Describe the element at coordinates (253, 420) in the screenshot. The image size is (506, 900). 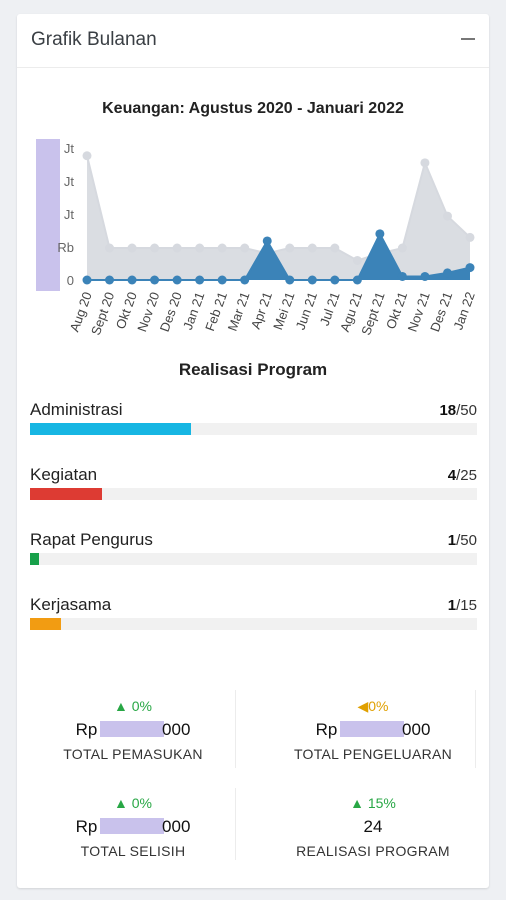
I see `program-administrasi: Administrasi 18/50` at that location.